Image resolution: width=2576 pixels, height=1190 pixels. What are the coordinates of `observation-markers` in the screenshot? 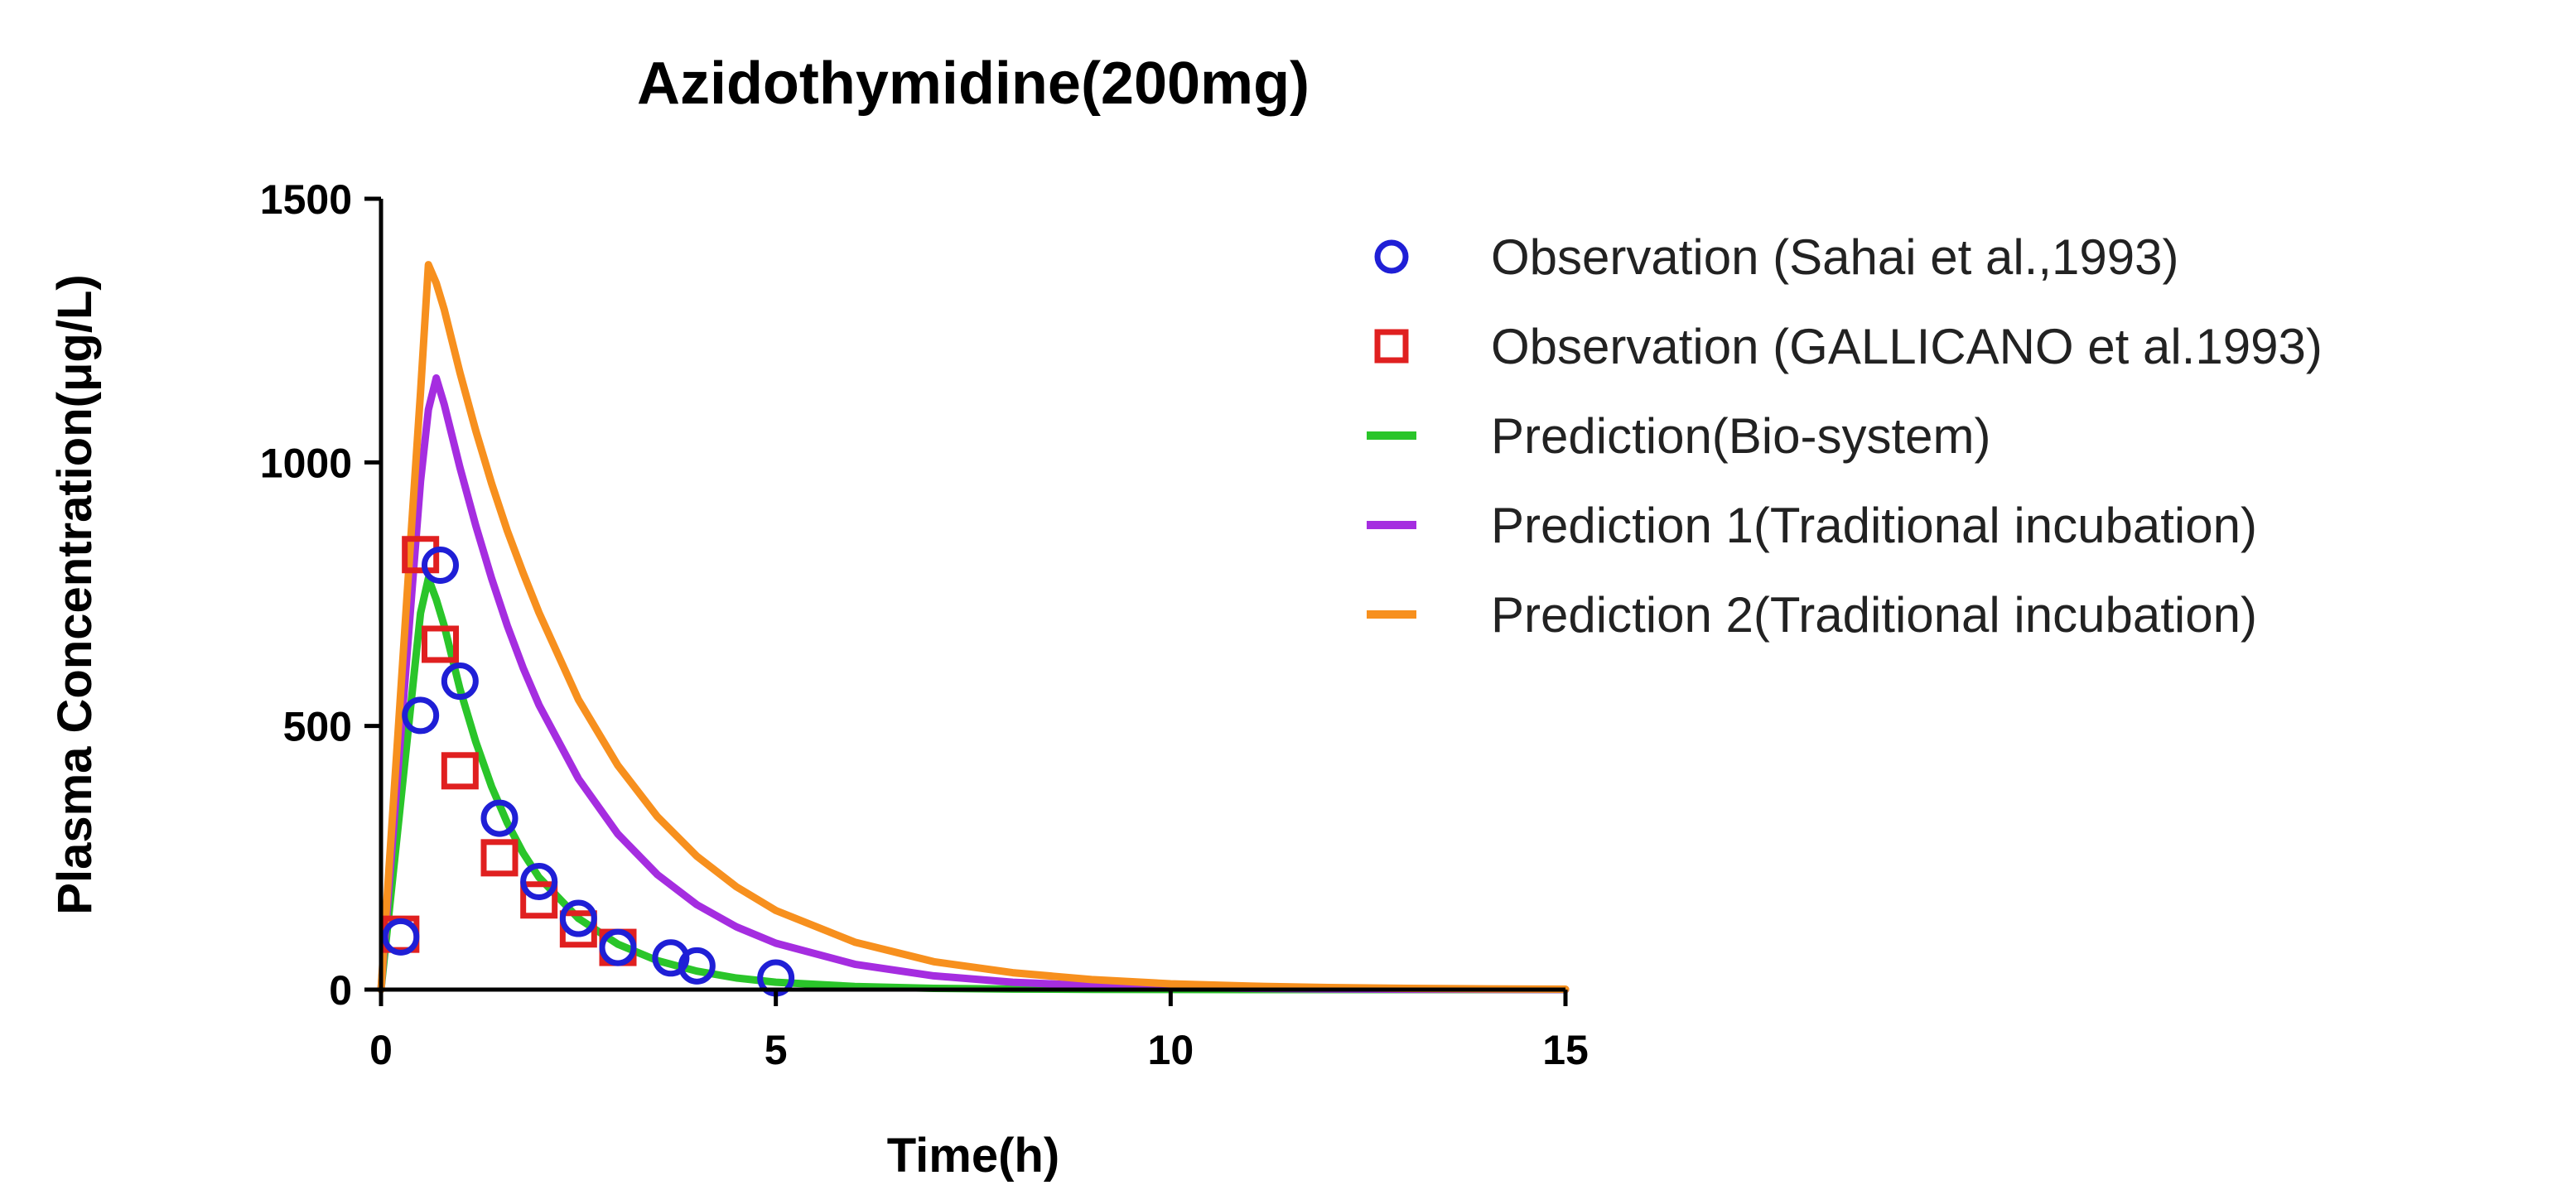 It's located at (588, 766).